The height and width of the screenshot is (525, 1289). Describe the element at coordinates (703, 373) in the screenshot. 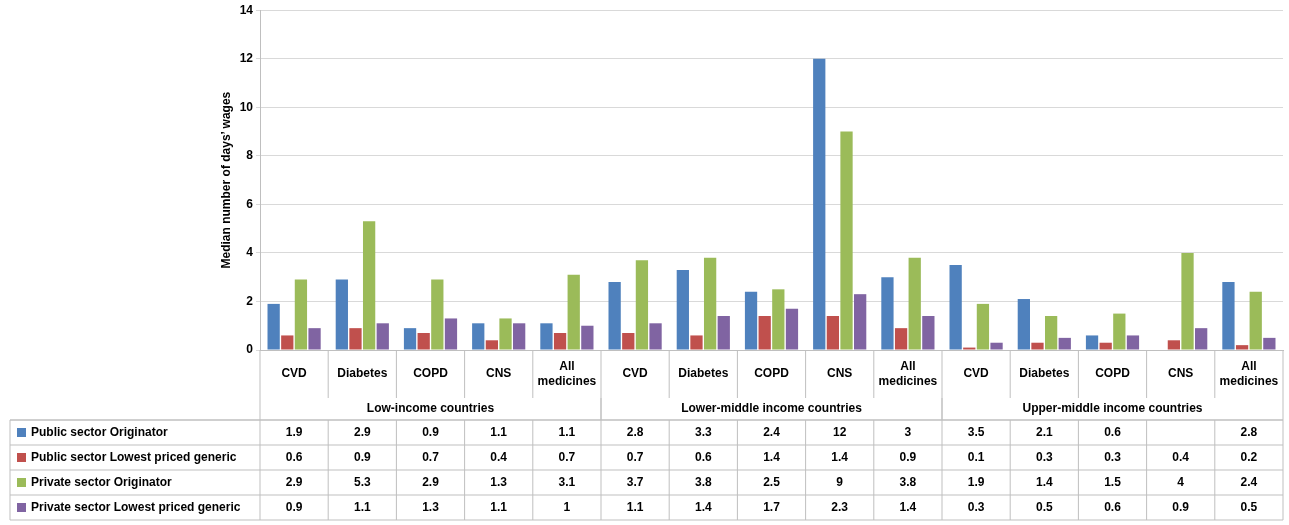

I see `x-tick-label: Diabetes` at that location.